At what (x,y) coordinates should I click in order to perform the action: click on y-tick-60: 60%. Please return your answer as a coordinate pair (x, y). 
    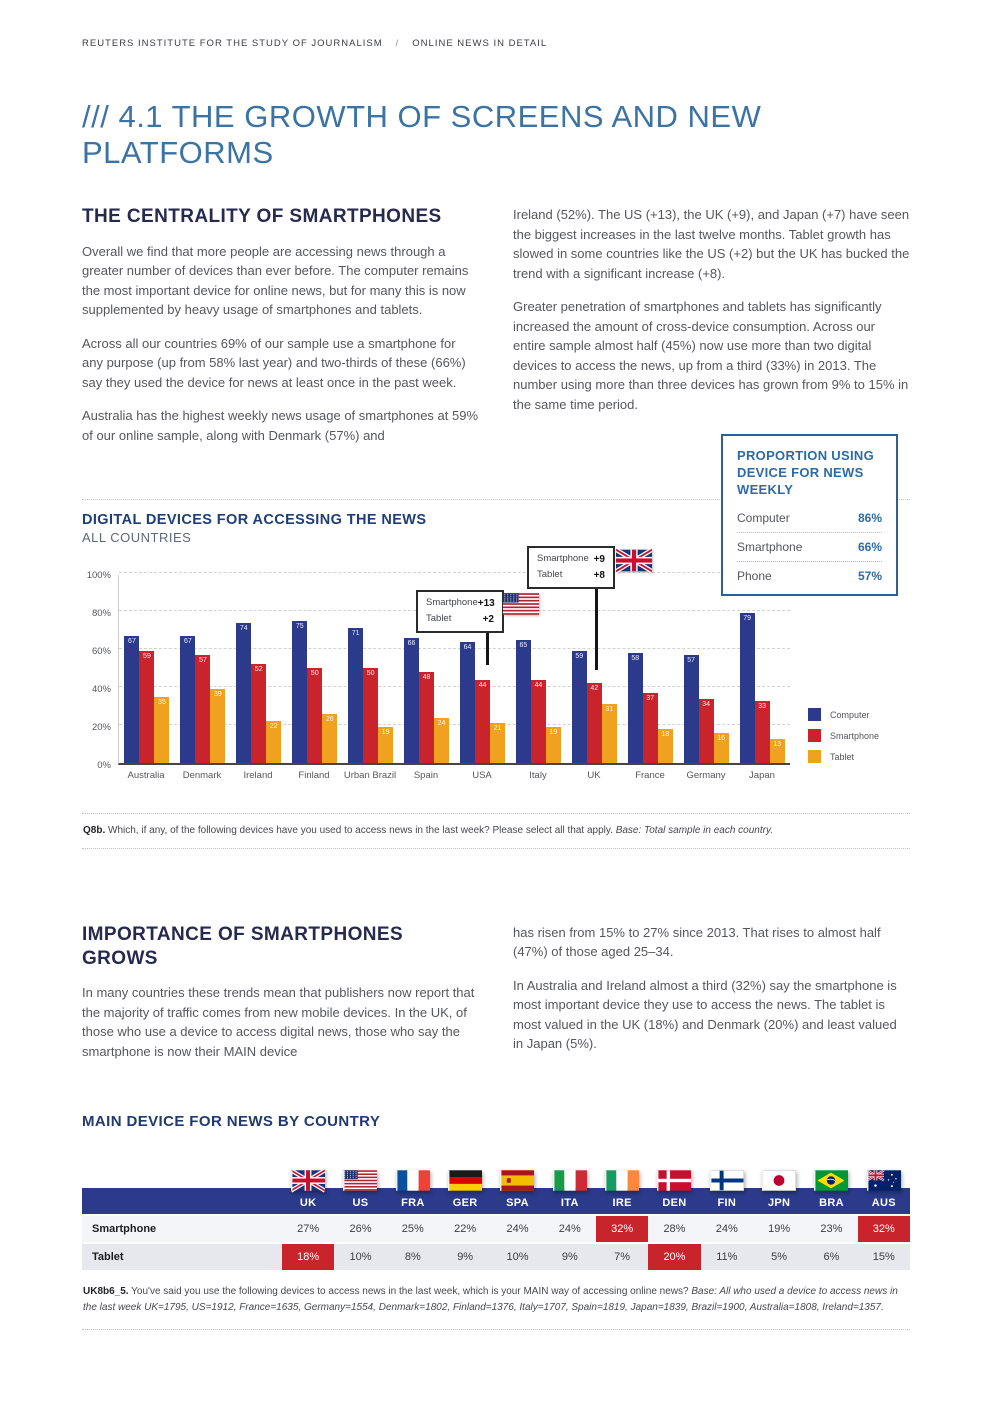
    Looking at the image, I should click on (101, 652).